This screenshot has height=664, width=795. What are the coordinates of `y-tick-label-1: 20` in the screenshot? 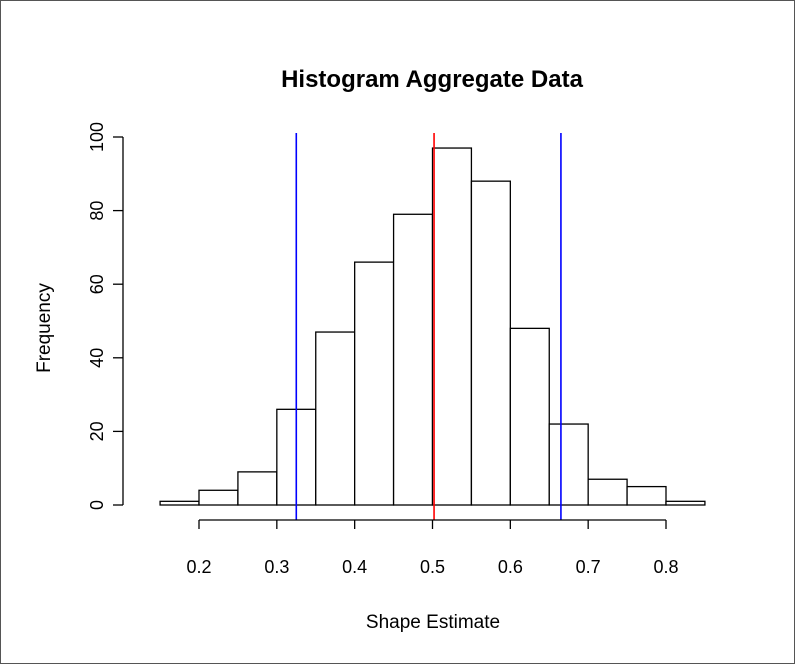 It's located at (97, 431).